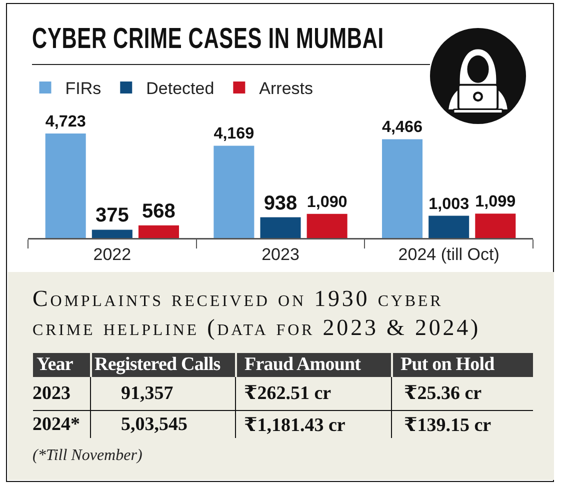 This screenshot has height=487, width=561. What do you see at coordinates (51, 393) in the screenshot?
I see `category-label: 2023` at bounding box center [51, 393].